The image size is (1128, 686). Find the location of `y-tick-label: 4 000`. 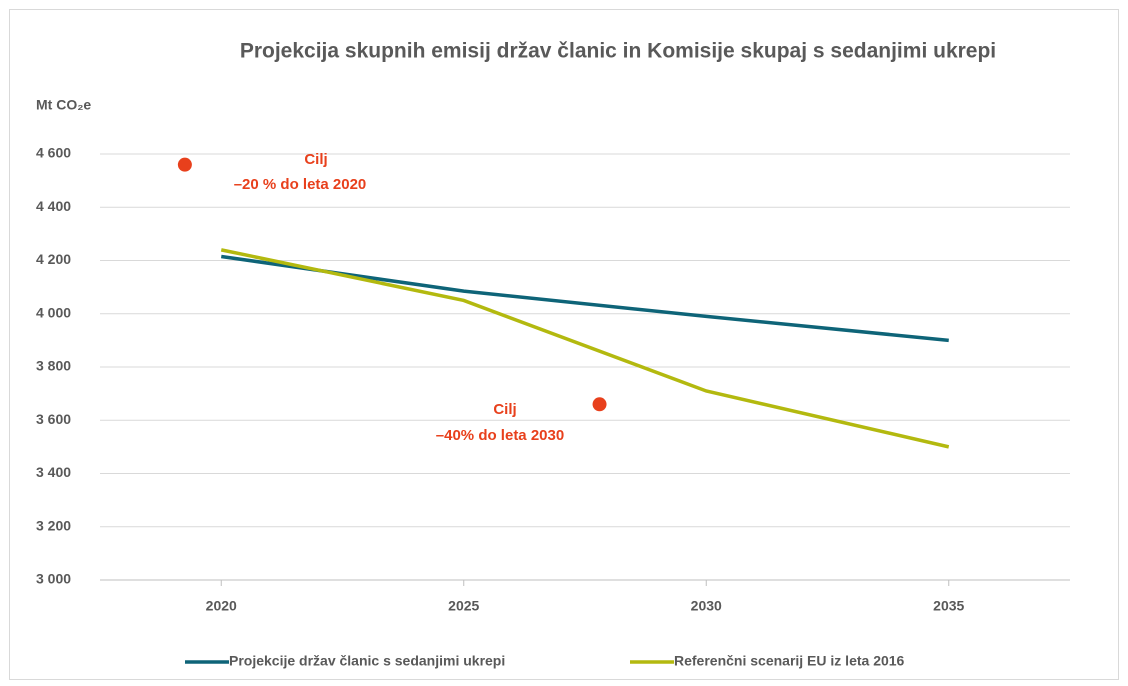

y-tick-label: 4 000 is located at coordinates (53, 312).